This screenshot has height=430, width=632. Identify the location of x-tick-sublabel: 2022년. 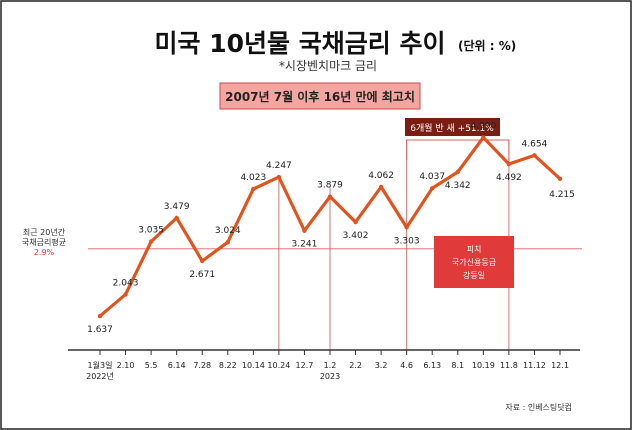
(100, 376).